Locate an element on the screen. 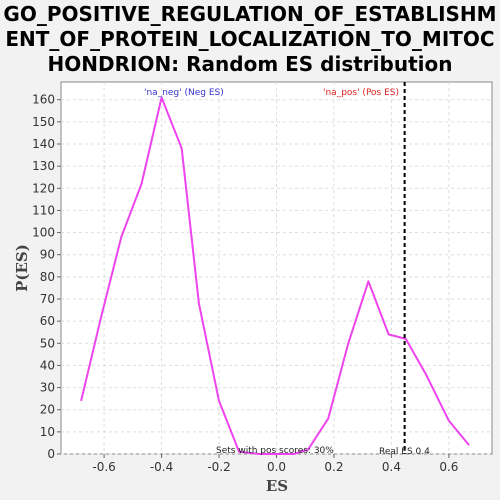  y-axis-ticks: 0 10 20 30 40 50 60 70 80 90 100 110 120 130 140 150 160 is located at coordinates (46, 277).